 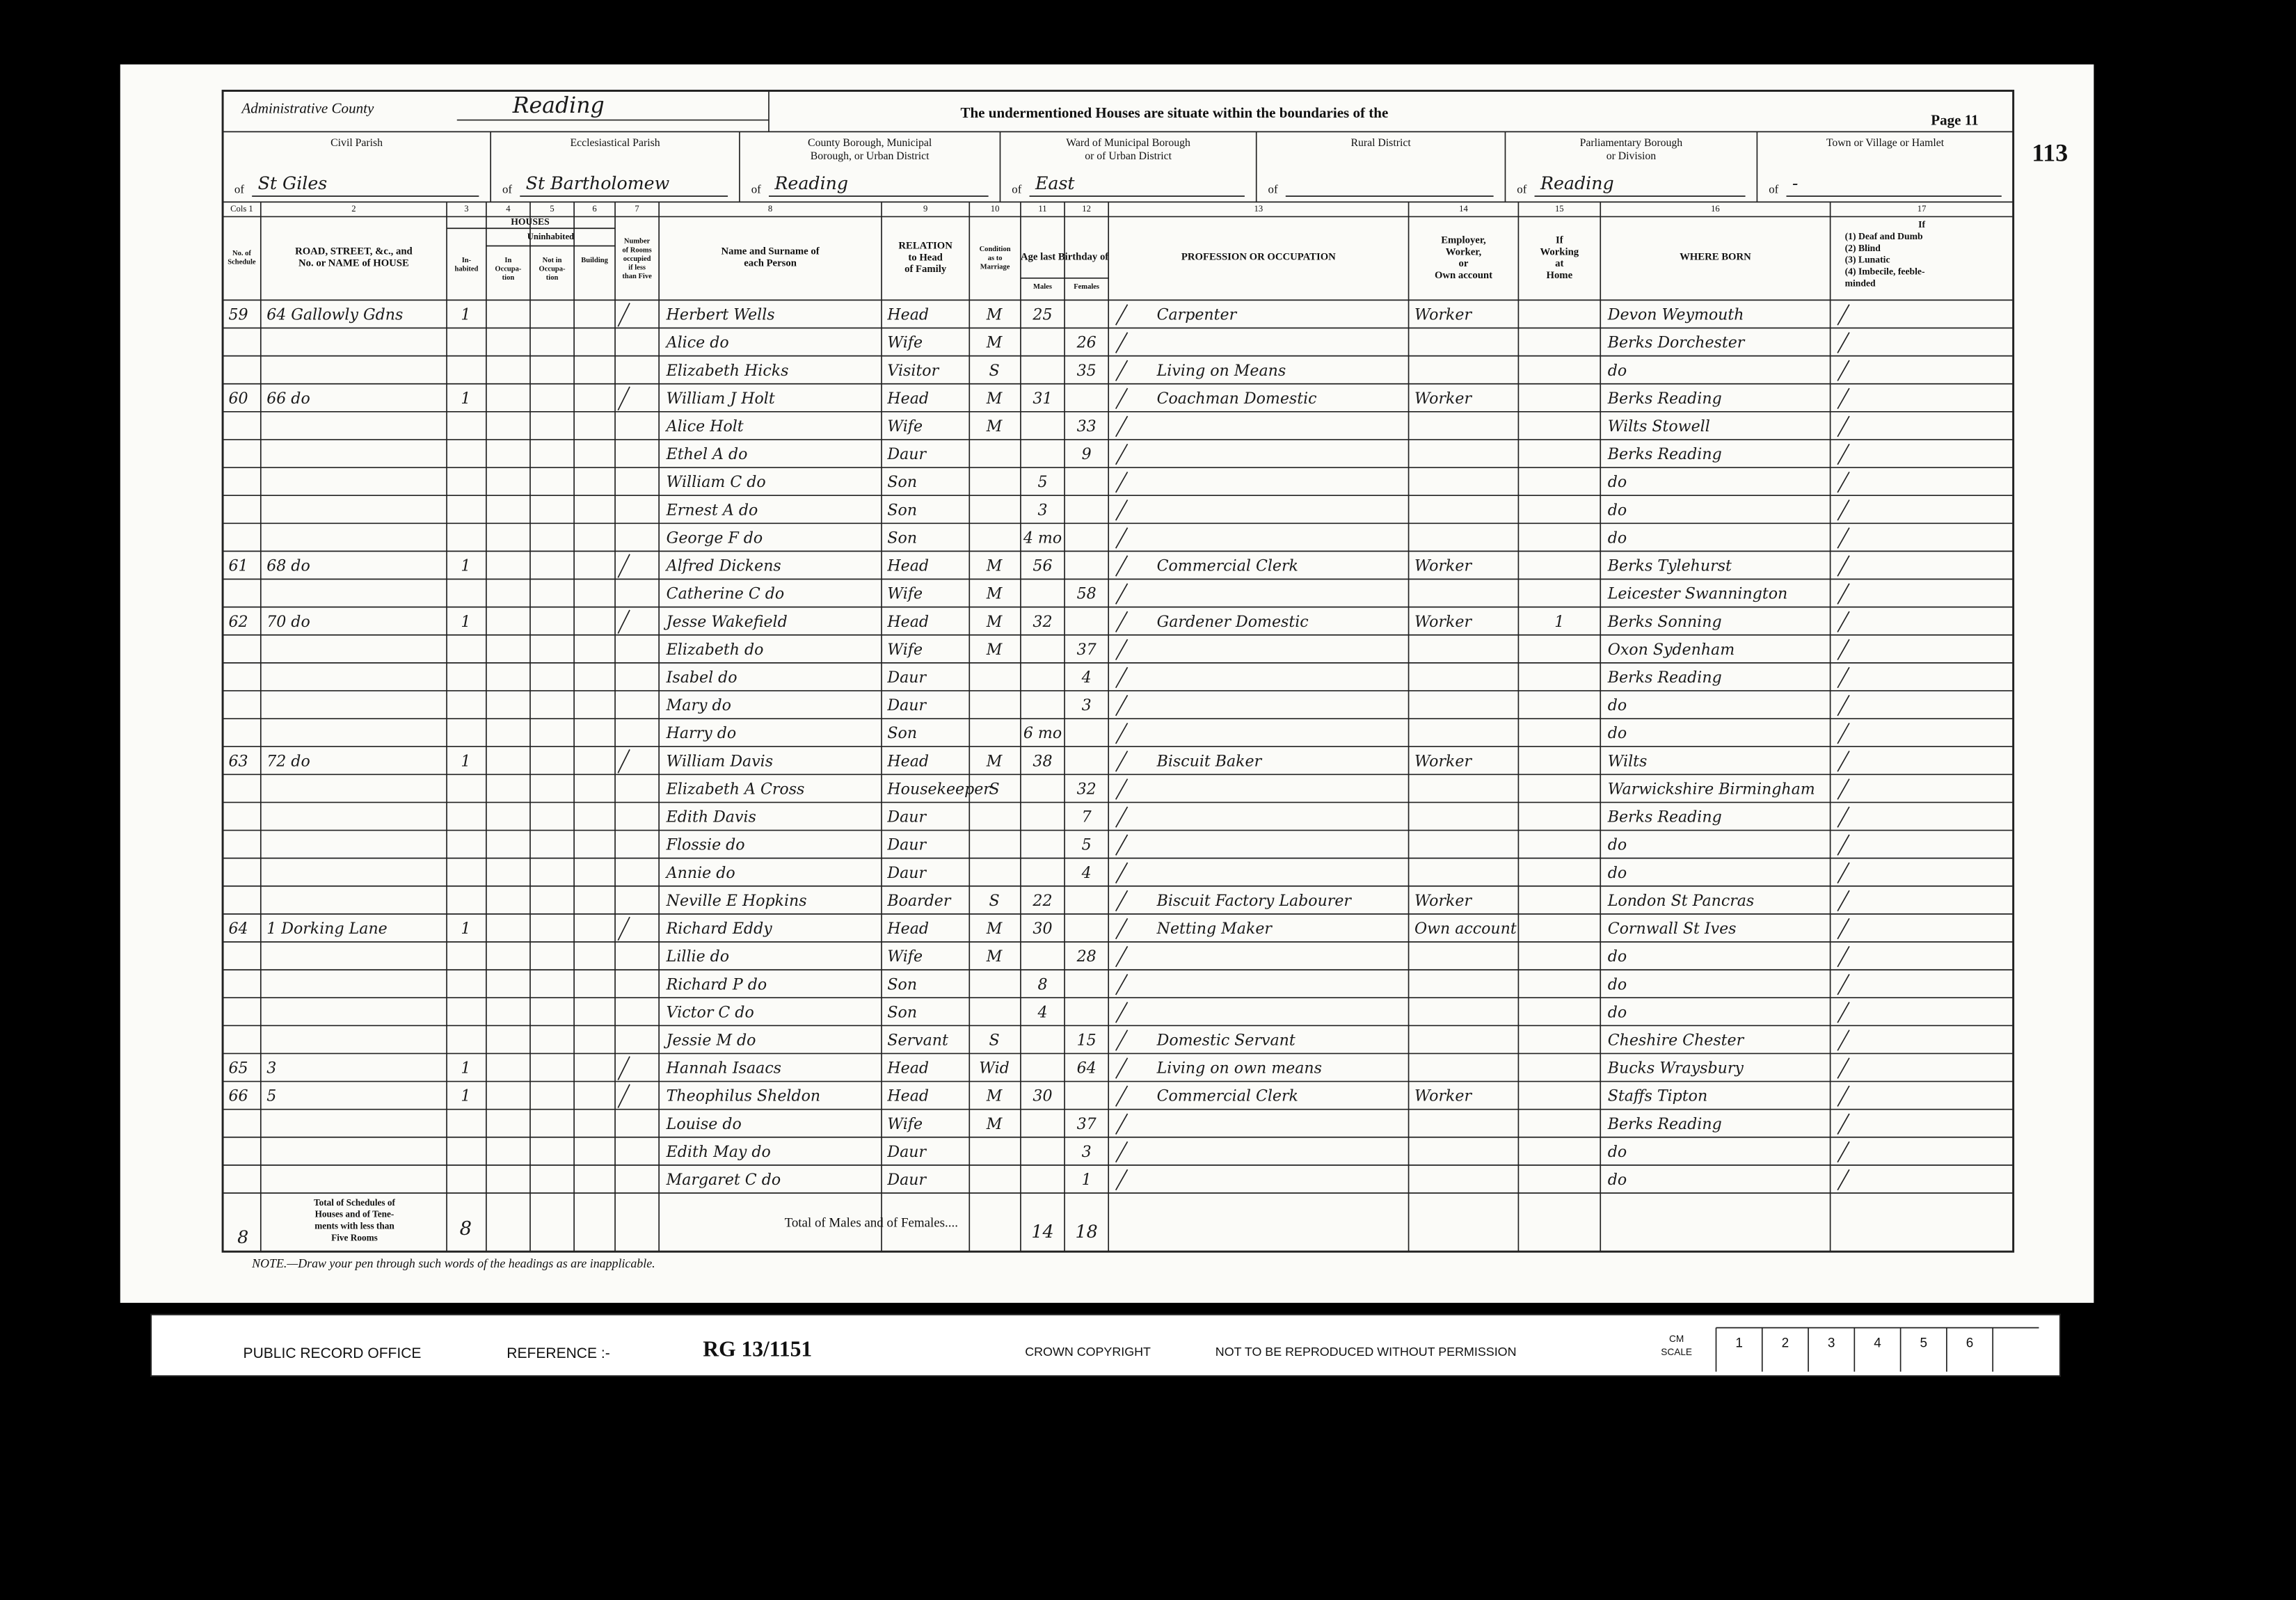 What do you see at coordinates (811, 183) in the screenshot?
I see `district-value: Reading` at bounding box center [811, 183].